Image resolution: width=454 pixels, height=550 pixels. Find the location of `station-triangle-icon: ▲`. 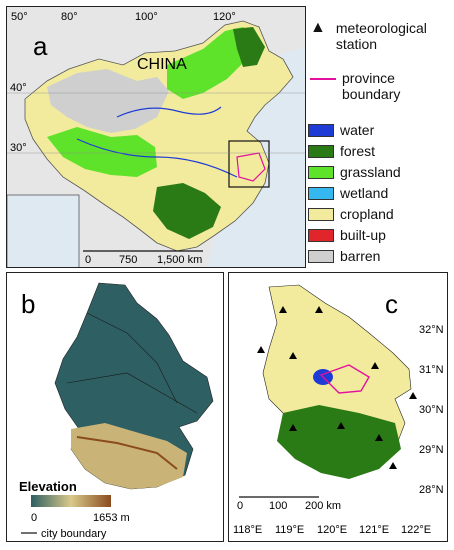

station-triangle-icon: ▲ is located at coordinates (318, 27).